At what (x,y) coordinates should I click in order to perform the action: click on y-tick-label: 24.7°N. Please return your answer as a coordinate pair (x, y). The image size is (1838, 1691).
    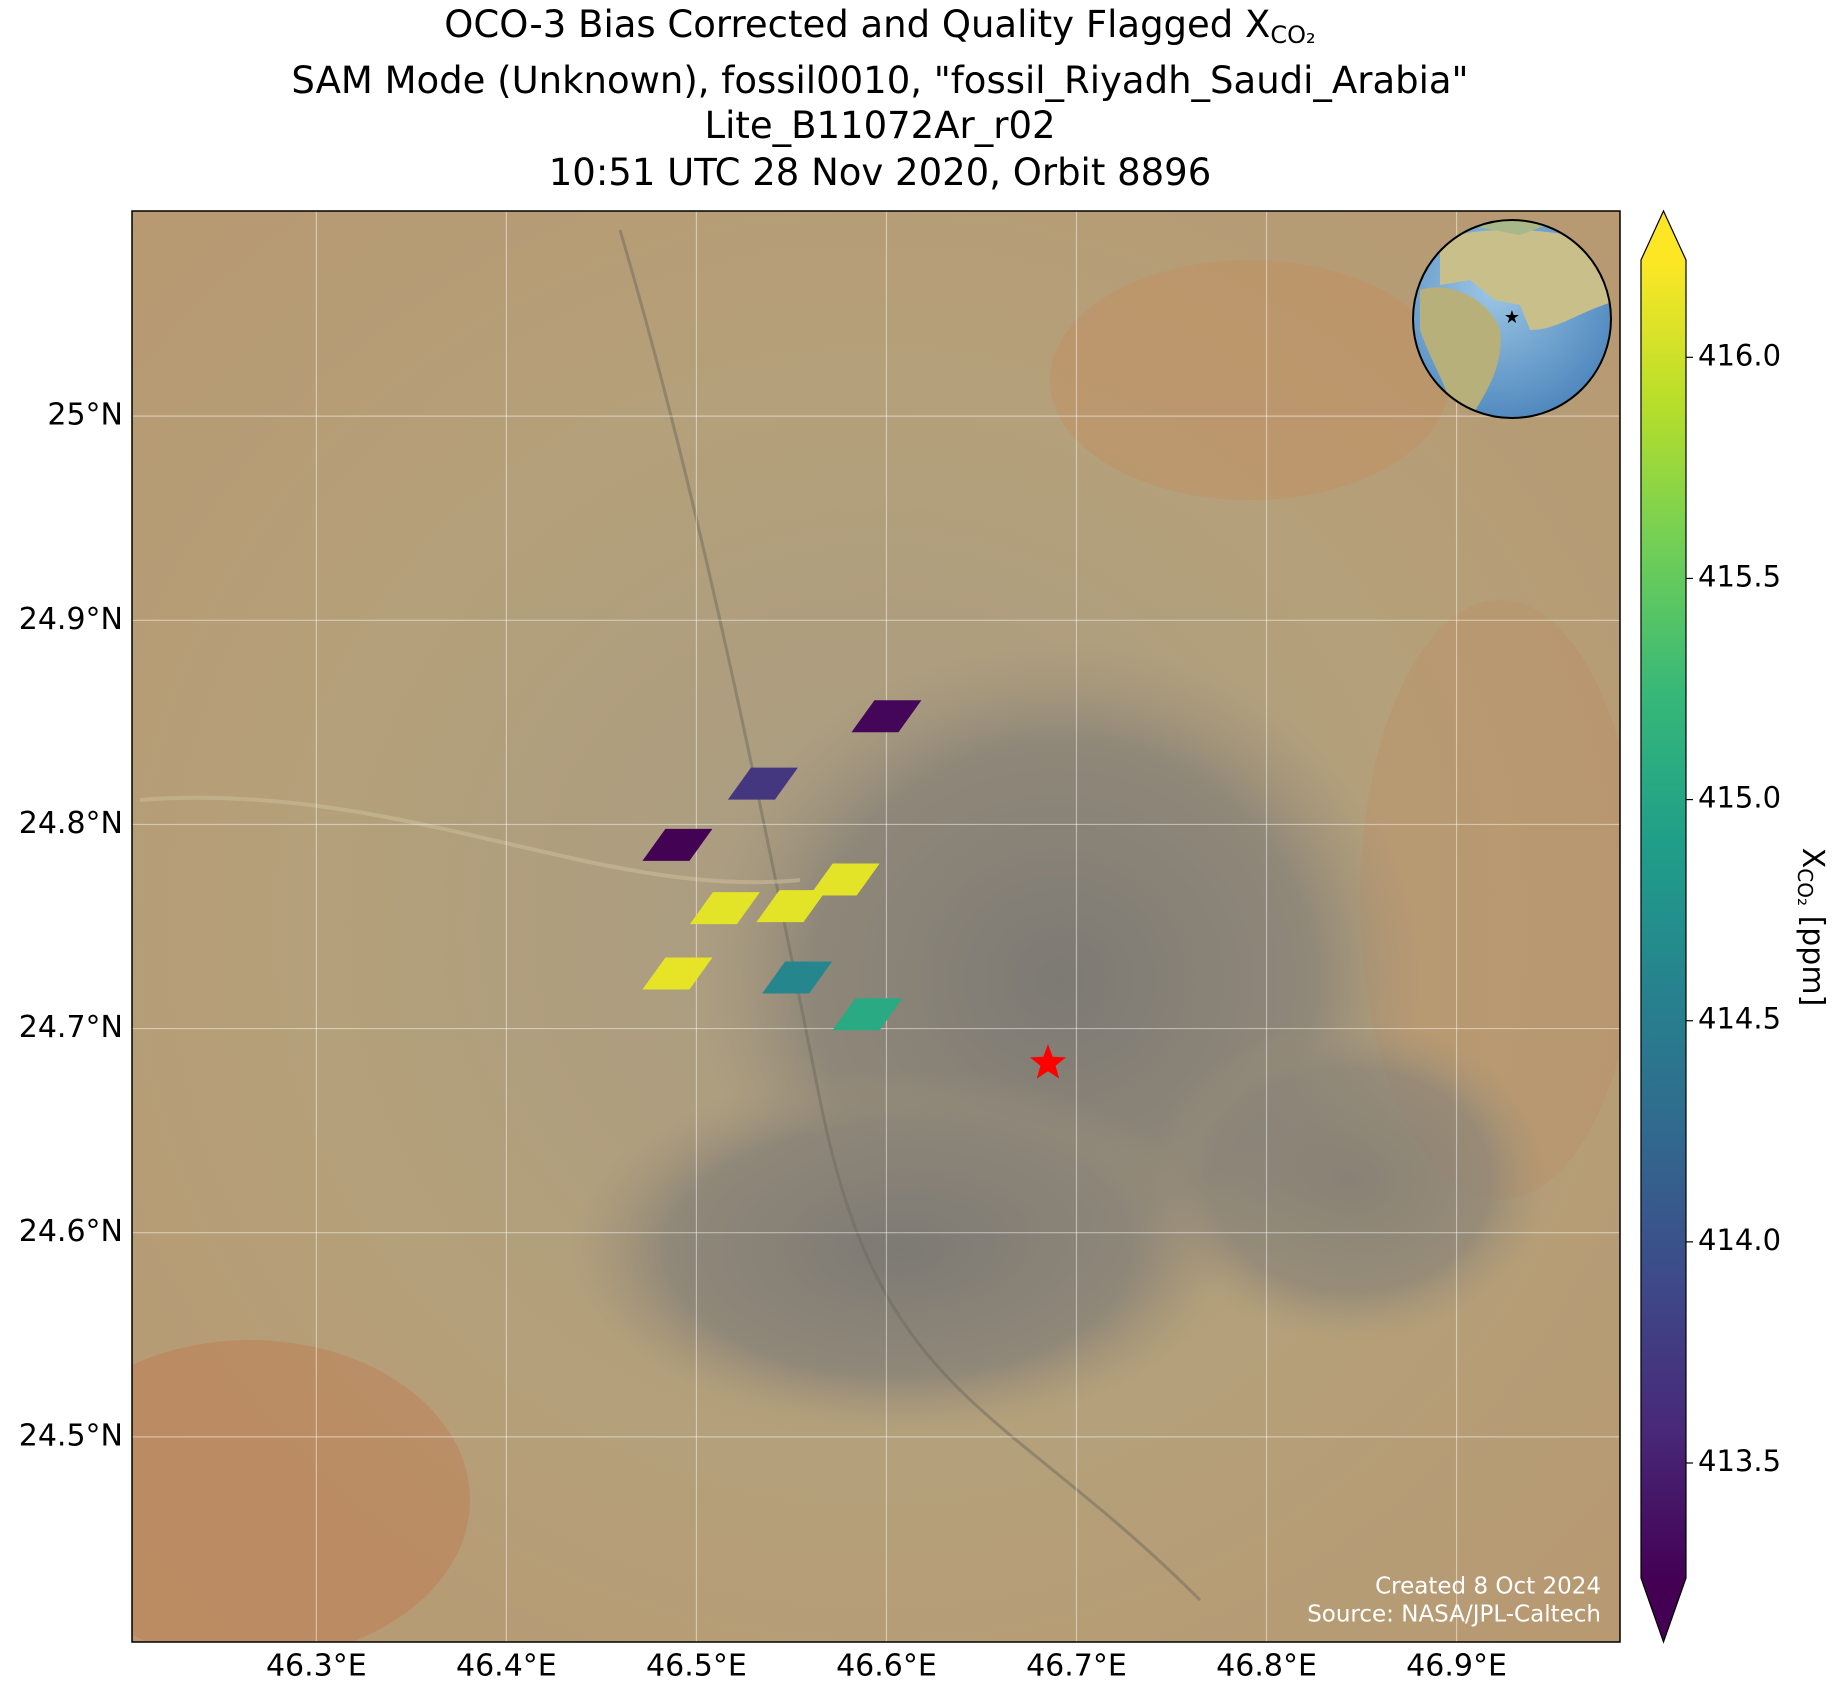
    Looking at the image, I should click on (71, 1027).